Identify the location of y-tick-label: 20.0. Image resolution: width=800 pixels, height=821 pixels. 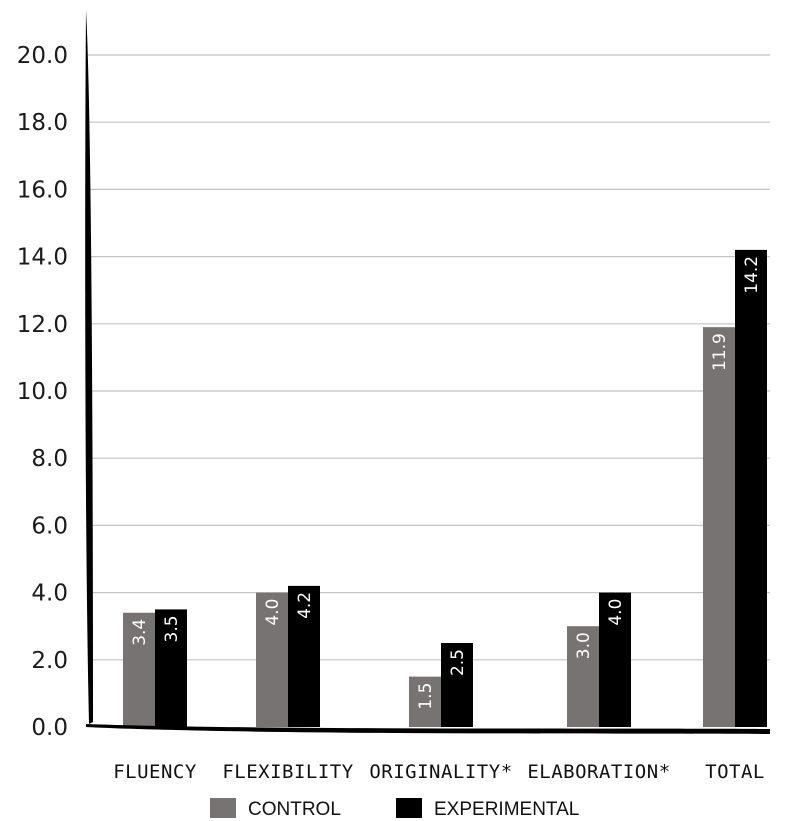
(42, 56).